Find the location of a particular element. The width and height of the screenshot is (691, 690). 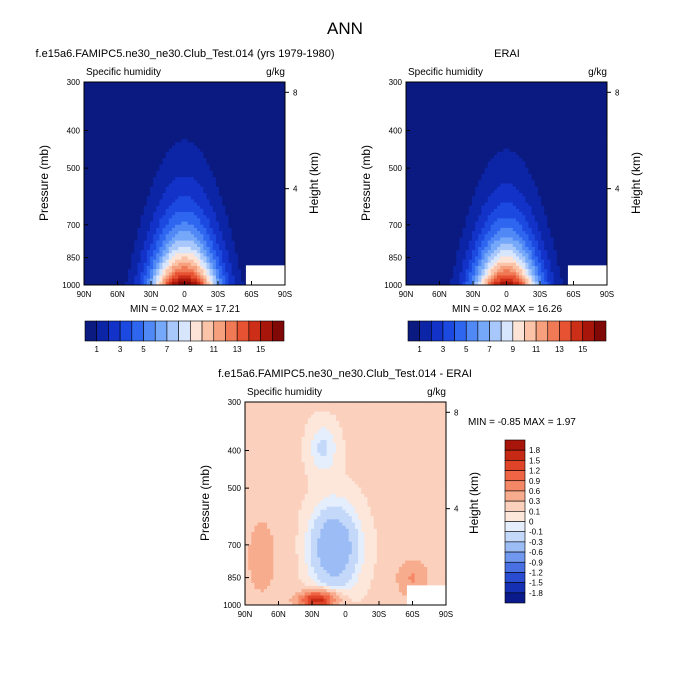

colorbar-label: 1 is located at coordinates (96, 349).